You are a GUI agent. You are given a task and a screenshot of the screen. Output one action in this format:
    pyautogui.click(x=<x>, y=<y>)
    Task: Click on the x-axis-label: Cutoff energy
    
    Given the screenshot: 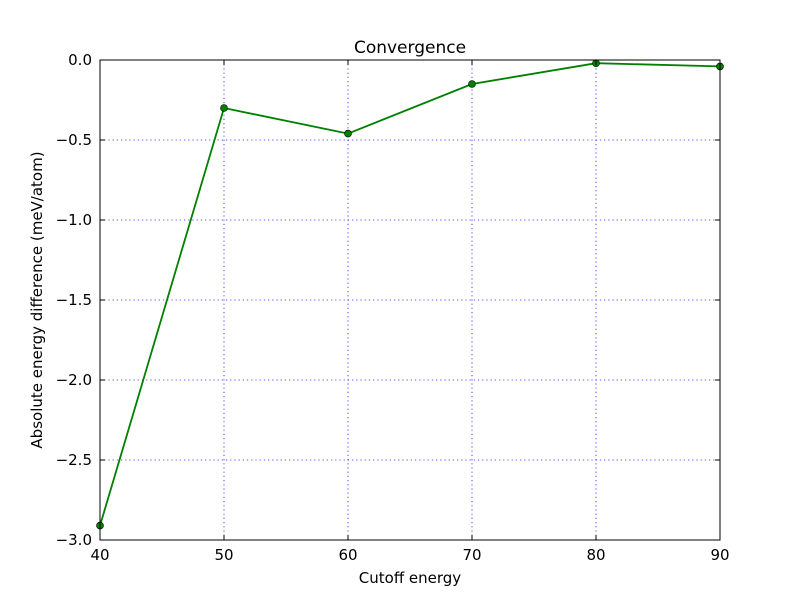 What is the action you would take?
    pyautogui.click(x=410, y=578)
    